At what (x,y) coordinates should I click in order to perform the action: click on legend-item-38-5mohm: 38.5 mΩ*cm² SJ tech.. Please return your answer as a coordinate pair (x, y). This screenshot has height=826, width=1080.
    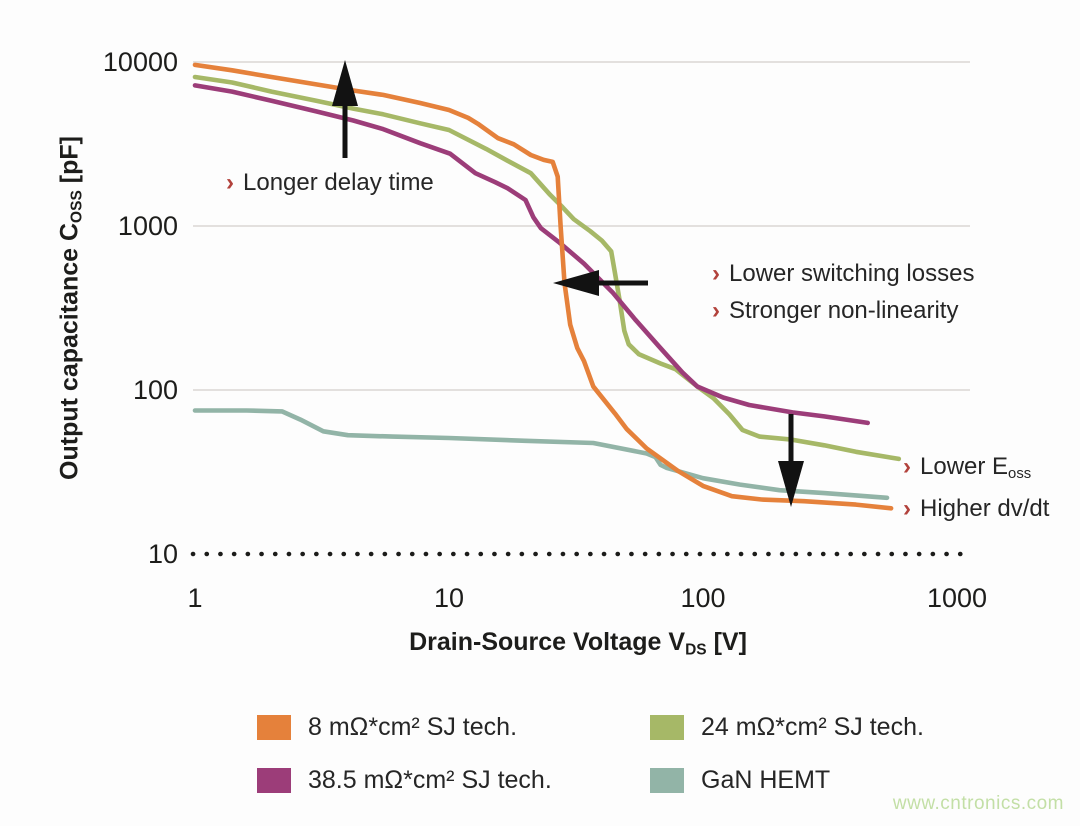
    Looking at the image, I should click on (404, 780).